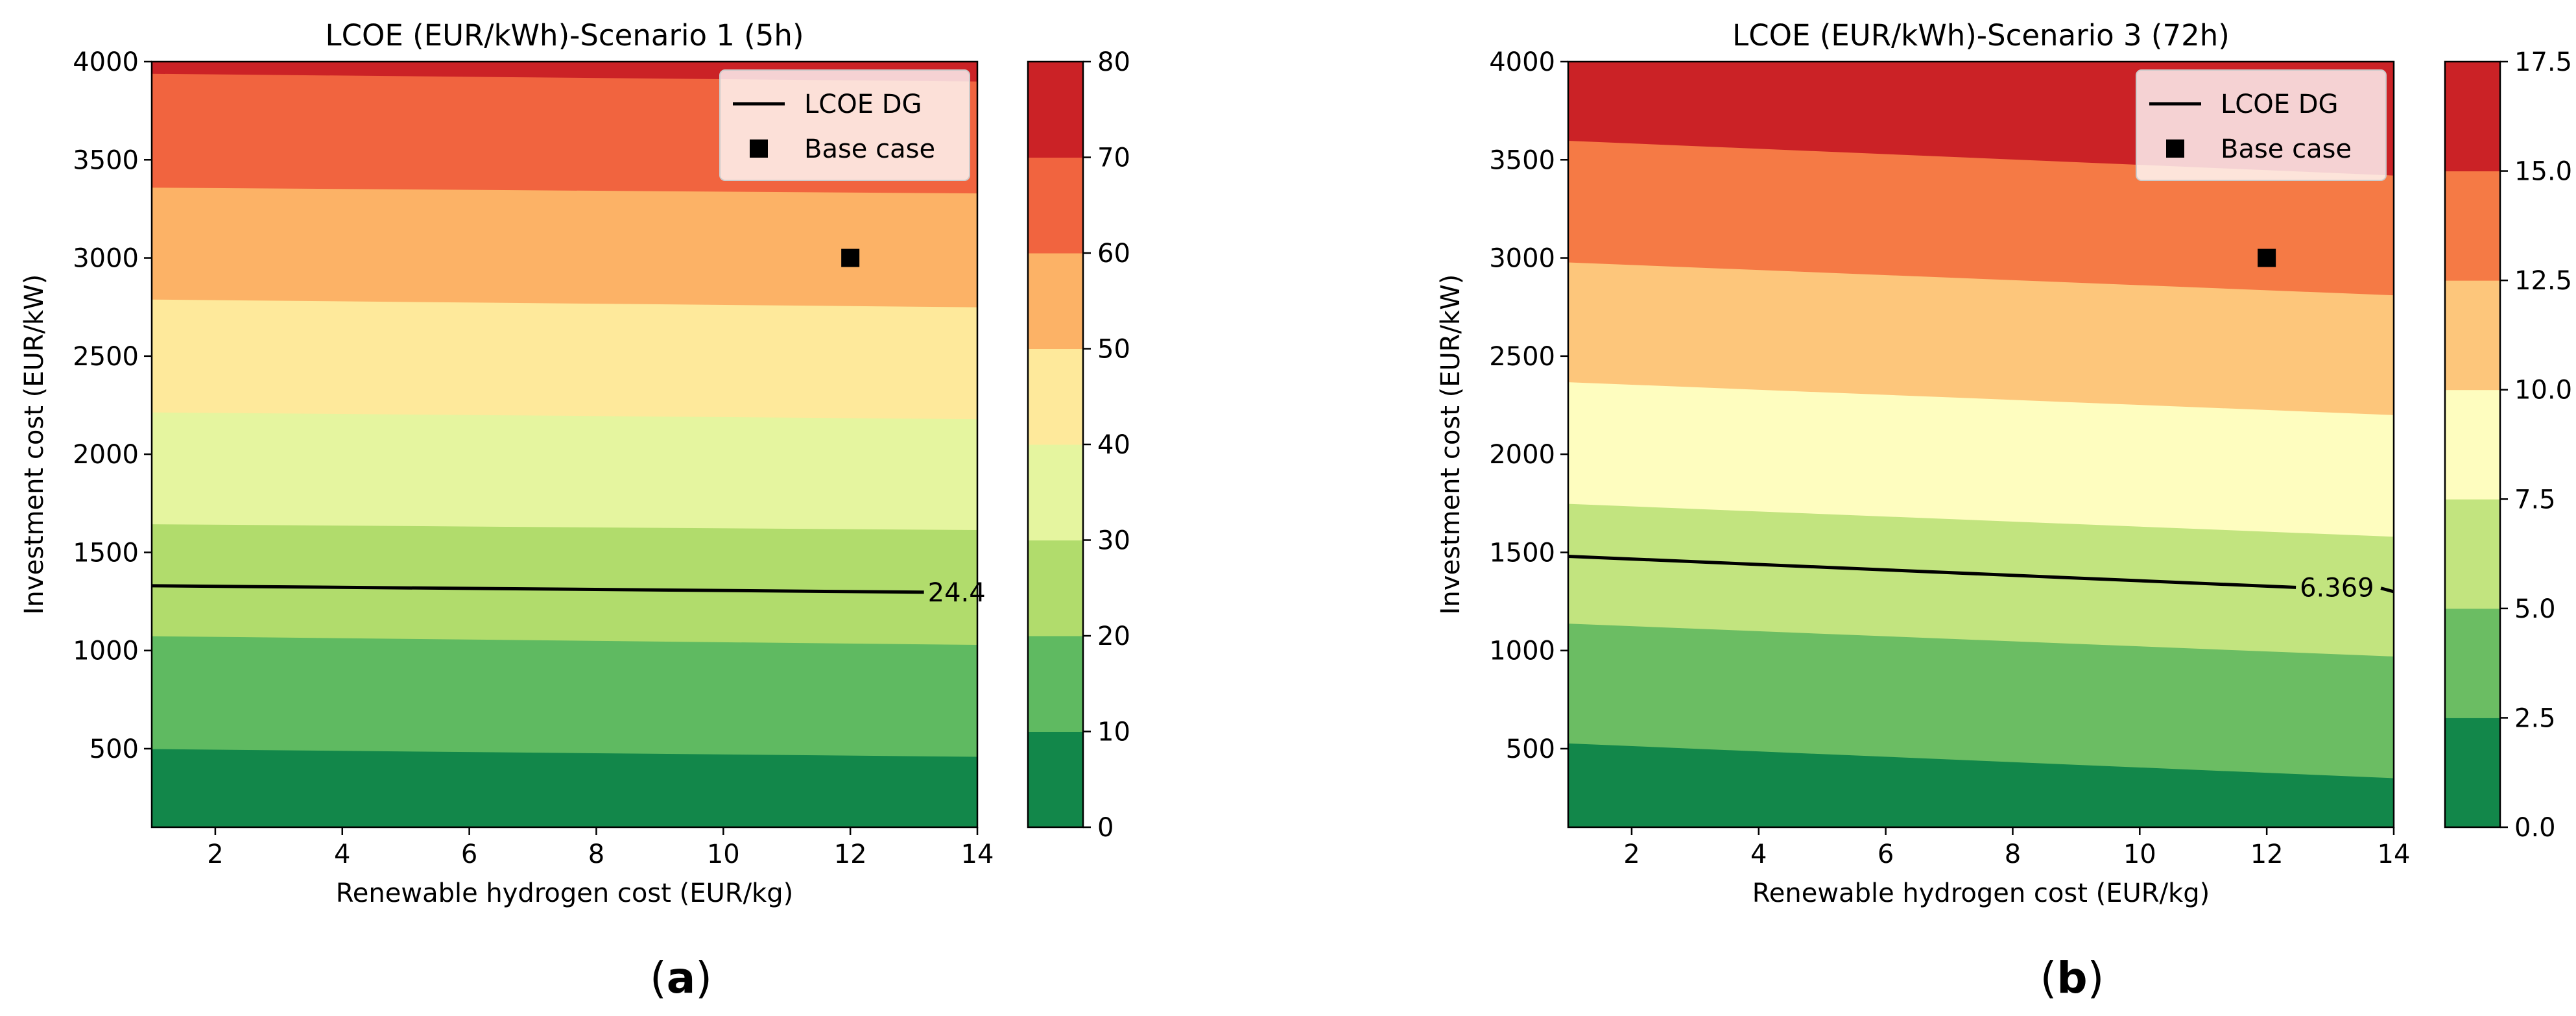 The width and height of the screenshot is (2576, 1016). I want to click on y-tick-label: 500, so click(1530, 749).